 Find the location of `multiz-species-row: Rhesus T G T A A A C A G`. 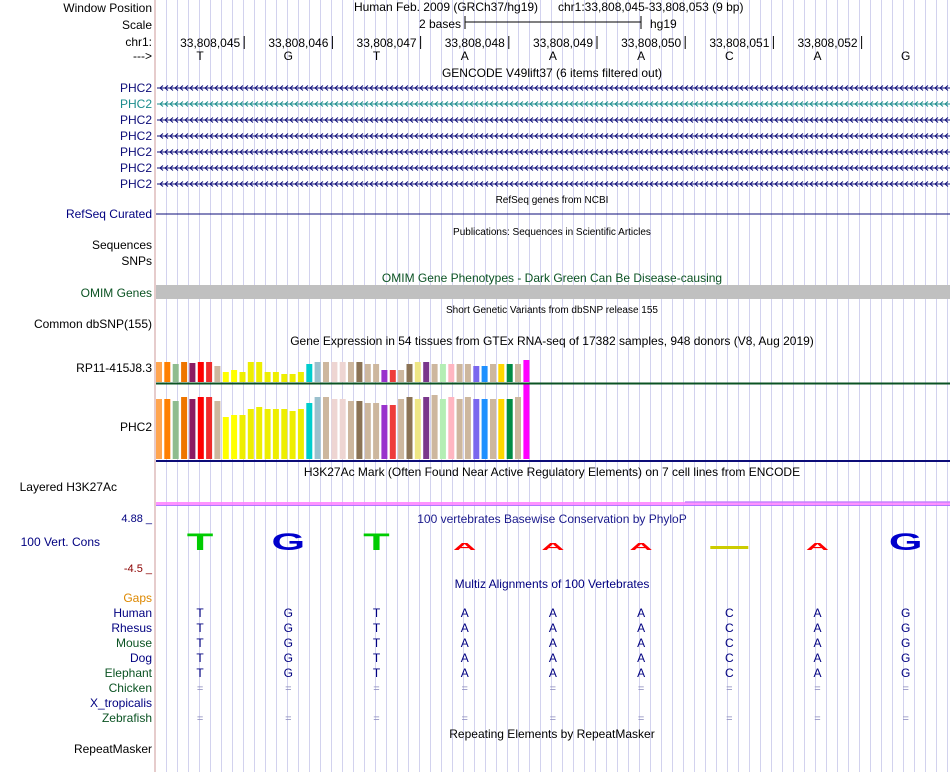

multiz-species-row: Rhesus T G T A A A C A G is located at coordinates (510, 628).